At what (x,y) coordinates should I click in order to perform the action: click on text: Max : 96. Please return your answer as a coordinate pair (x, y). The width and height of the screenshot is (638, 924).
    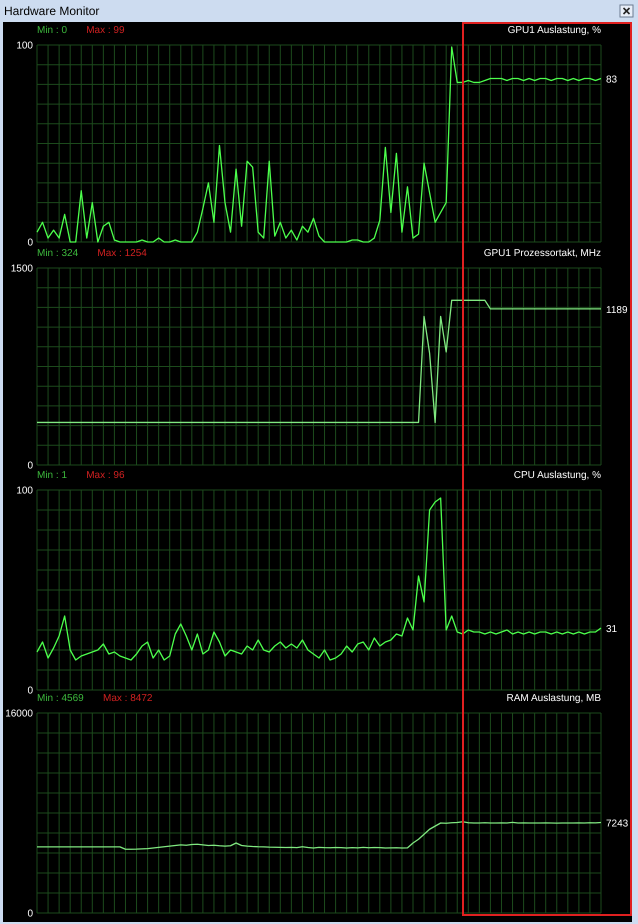
    Looking at the image, I should click on (105, 475).